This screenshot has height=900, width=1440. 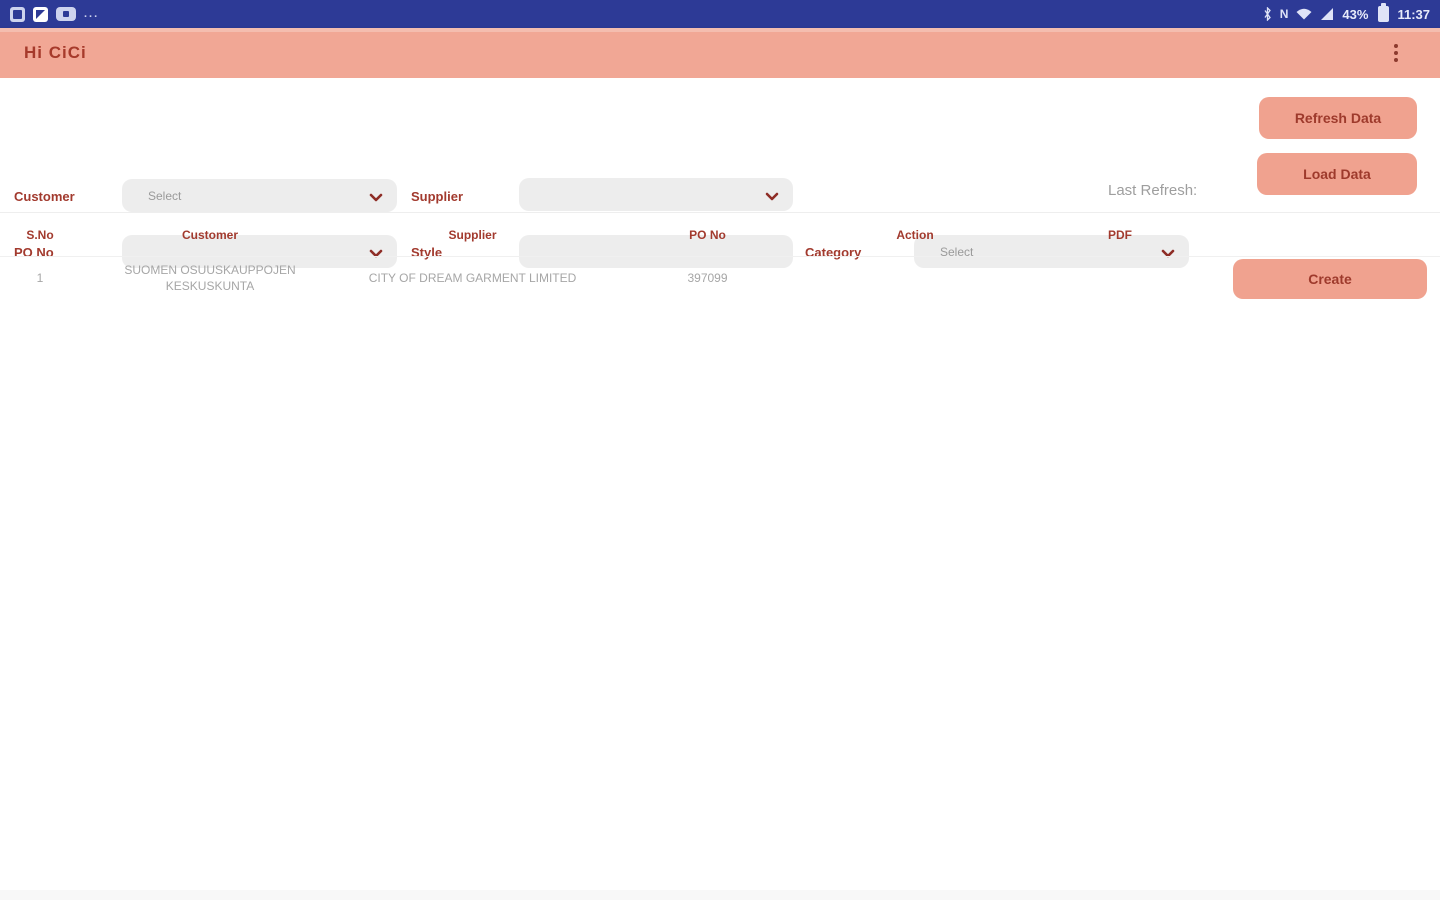 What do you see at coordinates (40, 278) in the screenshot?
I see `row-sno: 1` at bounding box center [40, 278].